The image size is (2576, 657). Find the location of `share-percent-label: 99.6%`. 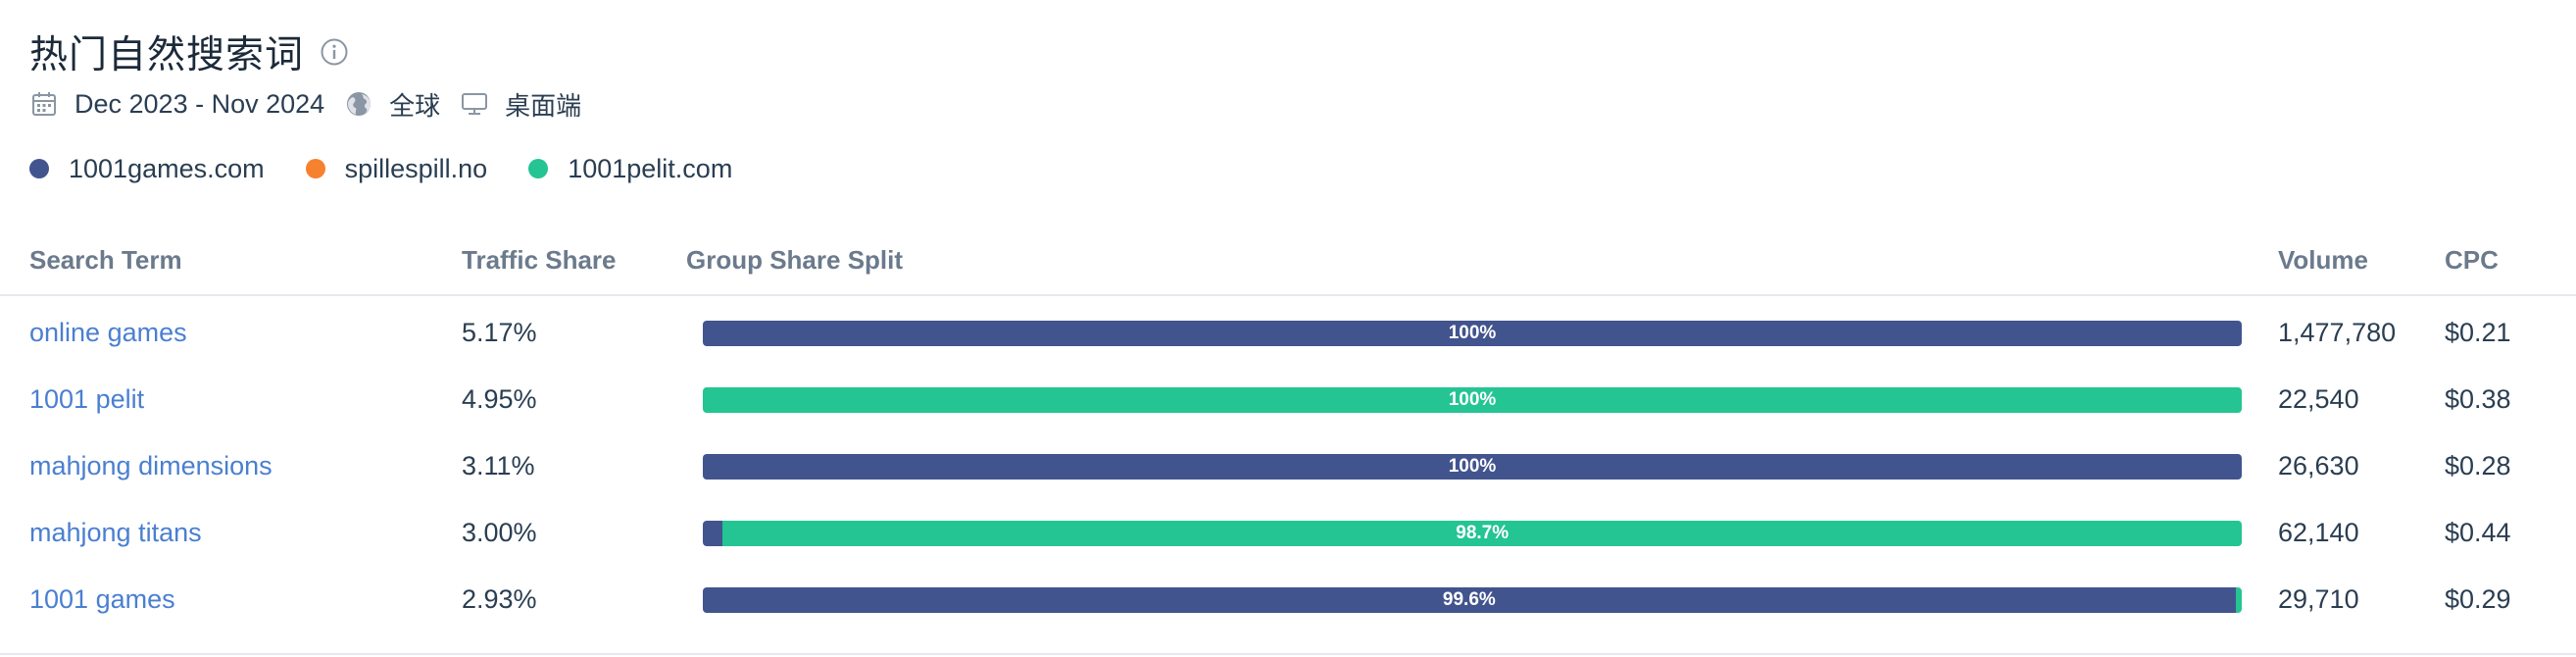

share-percent-label: 99.6% is located at coordinates (1469, 599).